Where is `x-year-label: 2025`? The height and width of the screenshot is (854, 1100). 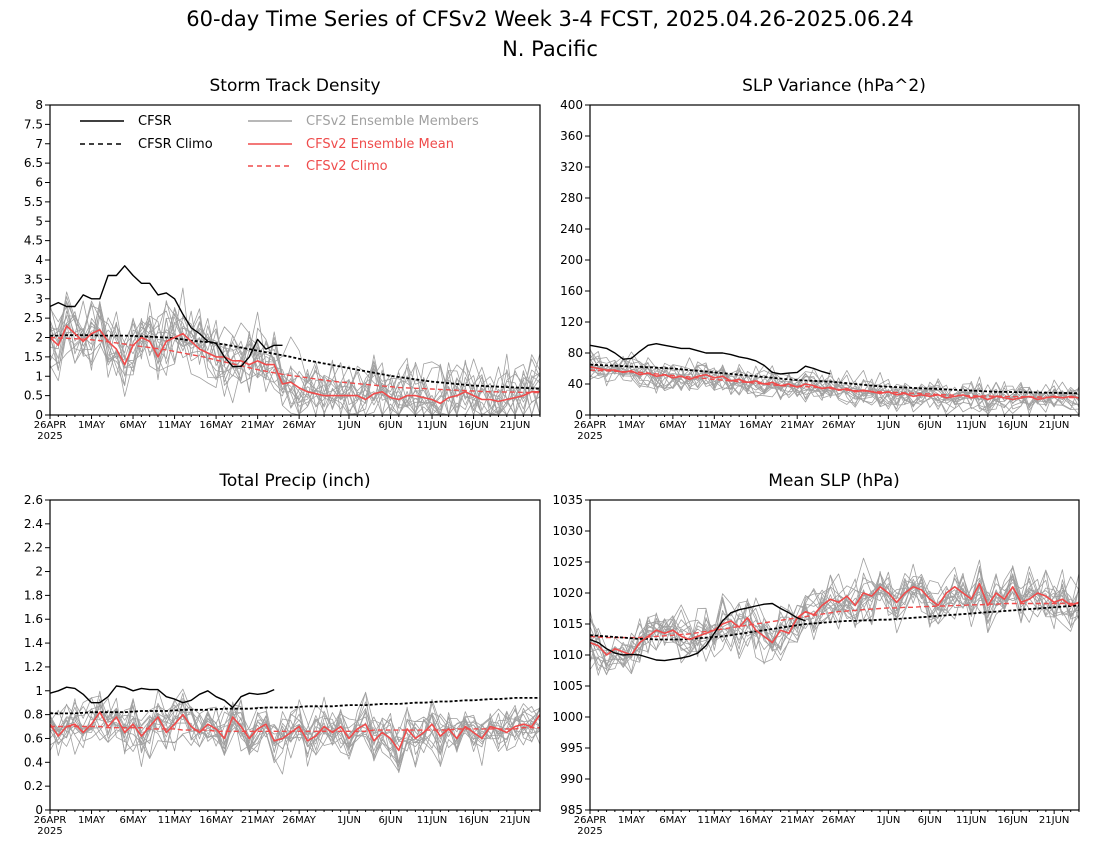 x-year-label: 2025 is located at coordinates (589, 436).